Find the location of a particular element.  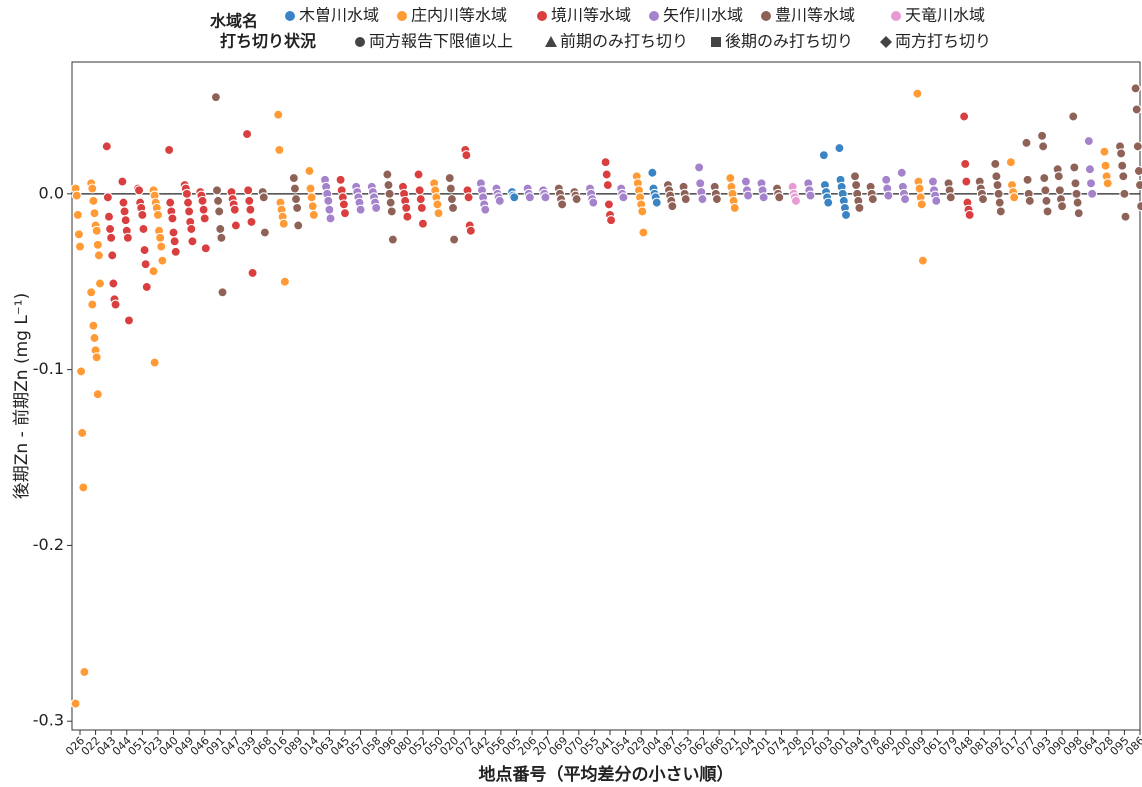

legend-row-hue: 水域名 木曽川水域 庄内川等水域 境川等水域 矢作川水域 豊川等水域 天竜川水域 is located at coordinates (597, 18).